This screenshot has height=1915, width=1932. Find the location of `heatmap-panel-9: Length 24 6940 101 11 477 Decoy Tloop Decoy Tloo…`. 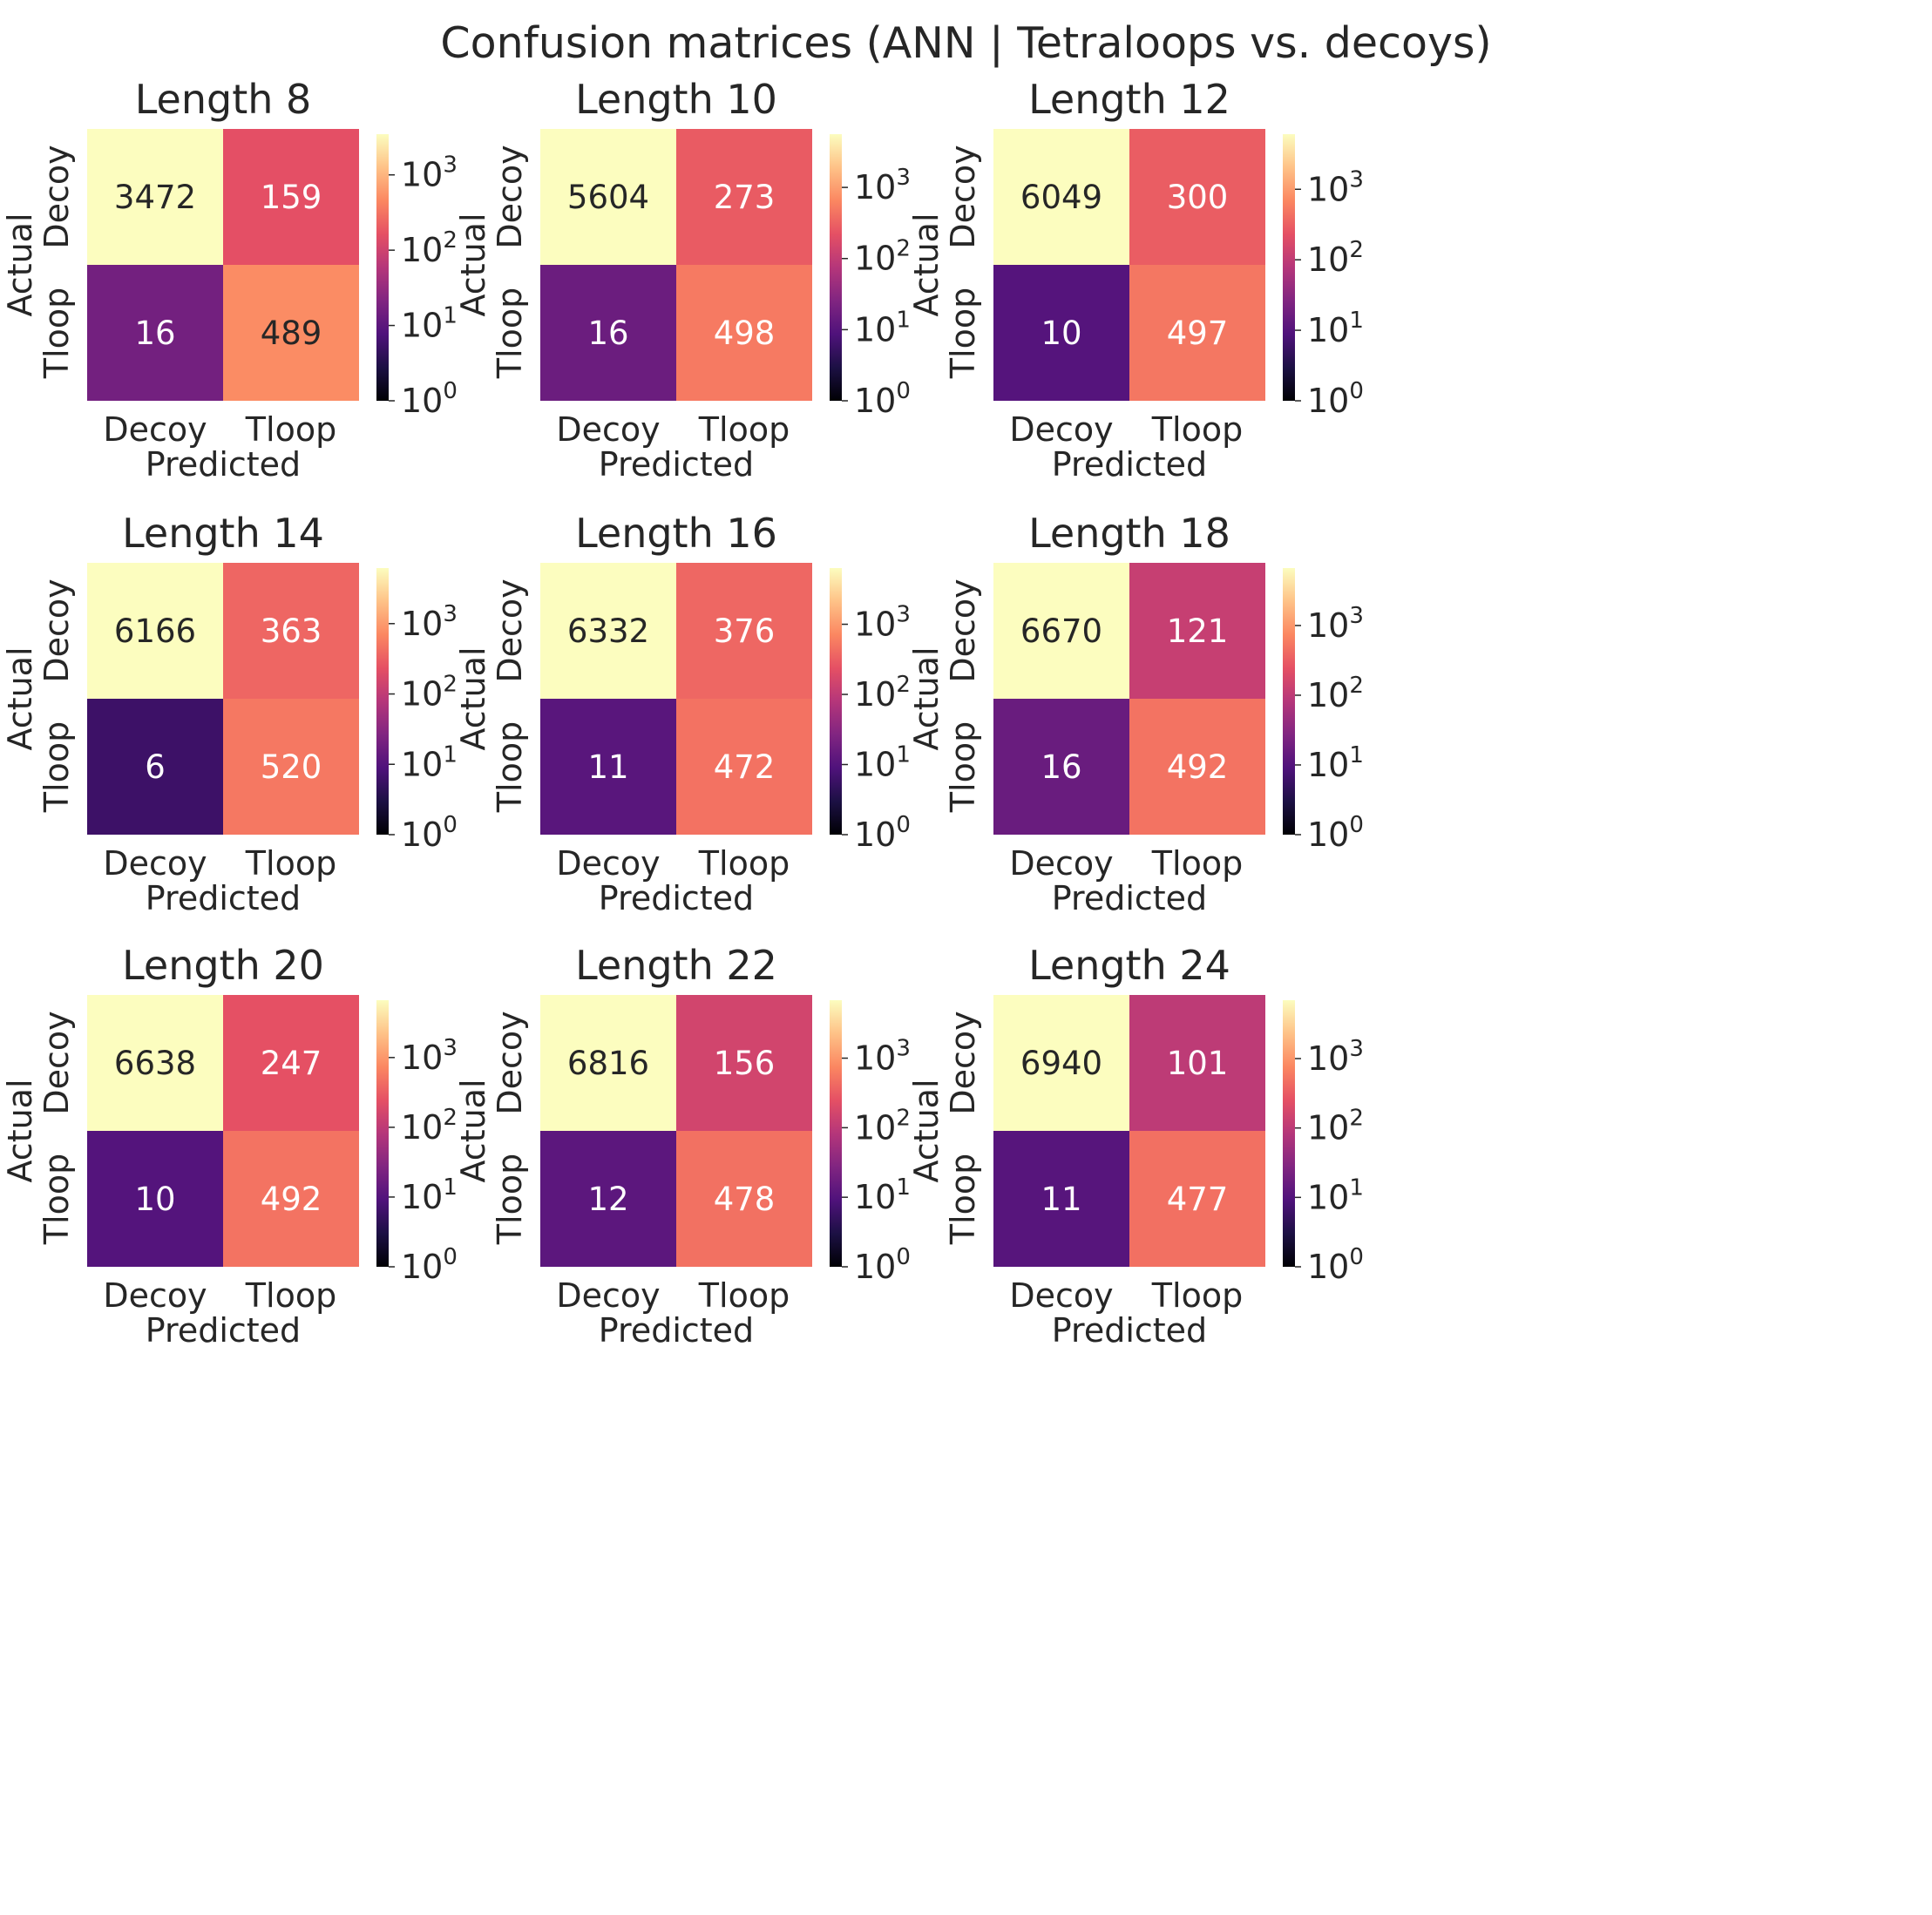

heatmap-panel-9: Length 24 6940 101 11 477 Decoy Tloop Decoy Tloo… is located at coordinates (1135, 1146).